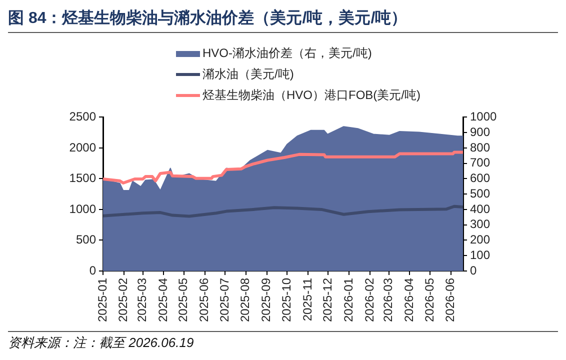  Describe the element at coordinates (287, 53) in the screenshot. I see `legend-label: HVO-潲水油价差（右，美元/吨)` at that location.